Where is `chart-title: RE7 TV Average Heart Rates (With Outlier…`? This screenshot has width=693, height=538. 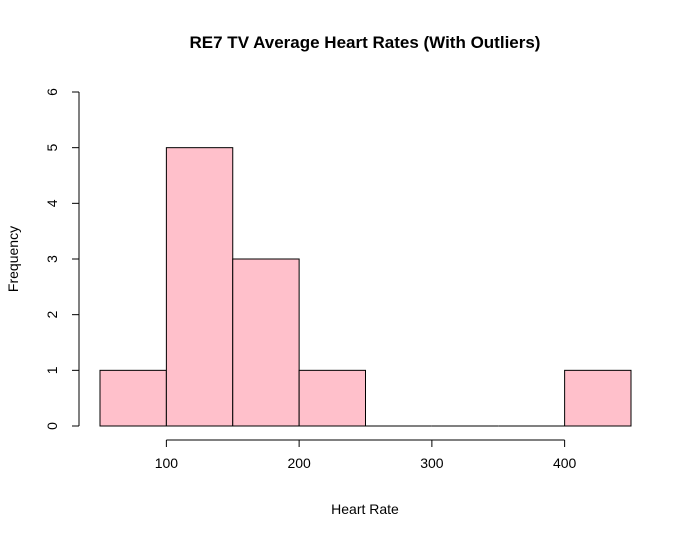 chart-title: RE7 TV Average Heart Rates (With Outlier… is located at coordinates (365, 42).